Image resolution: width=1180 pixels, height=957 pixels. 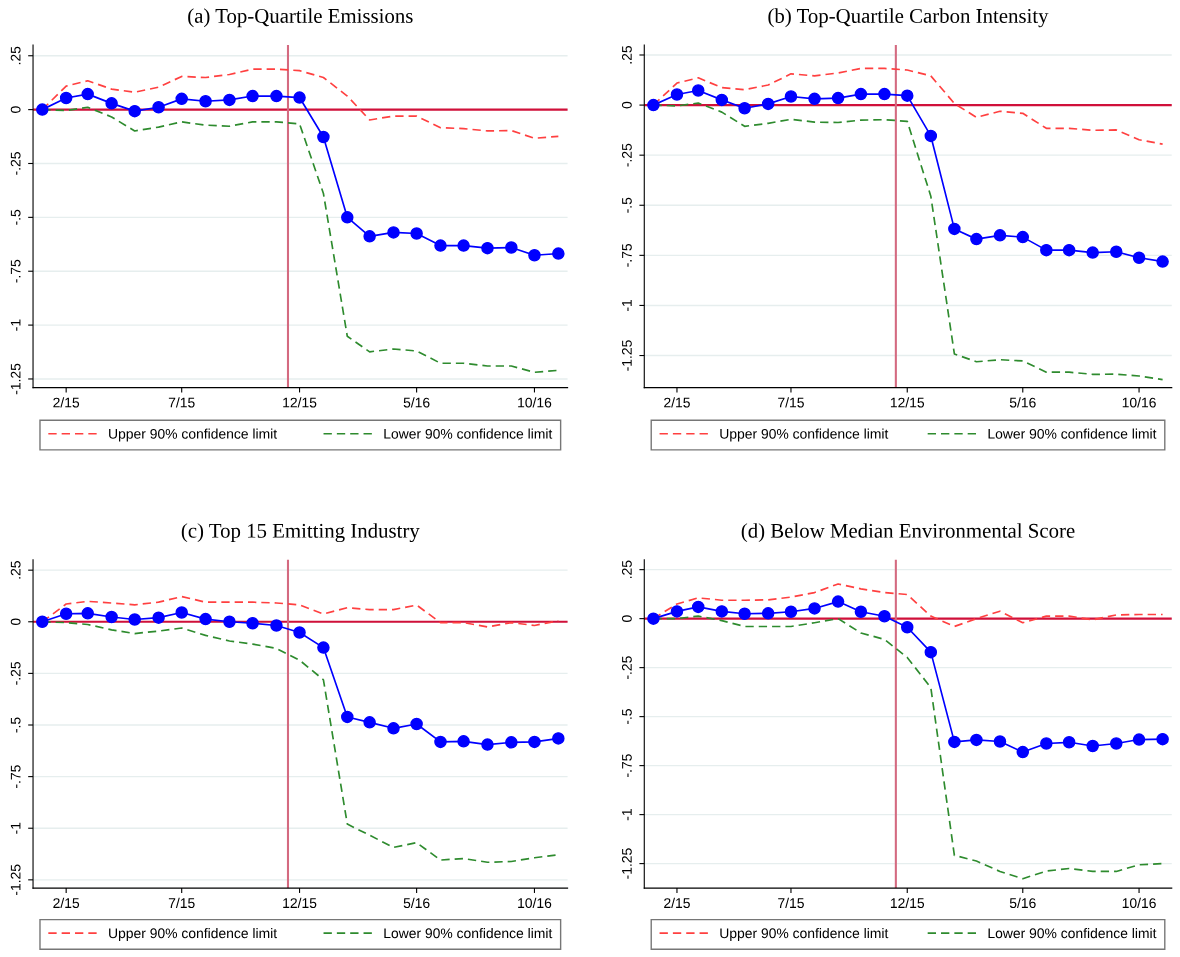 What do you see at coordinates (908, 533) in the screenshot?
I see `chart-title: (d) Below Median Environmental Score` at bounding box center [908, 533].